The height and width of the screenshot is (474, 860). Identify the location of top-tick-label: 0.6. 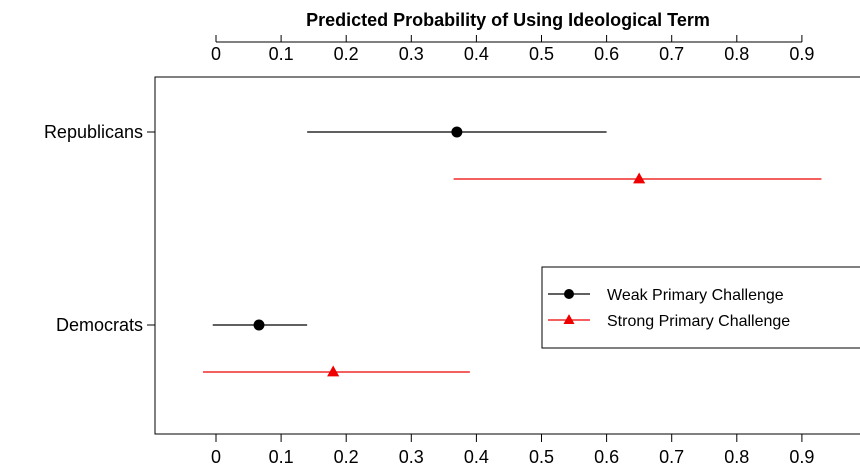
(606, 54).